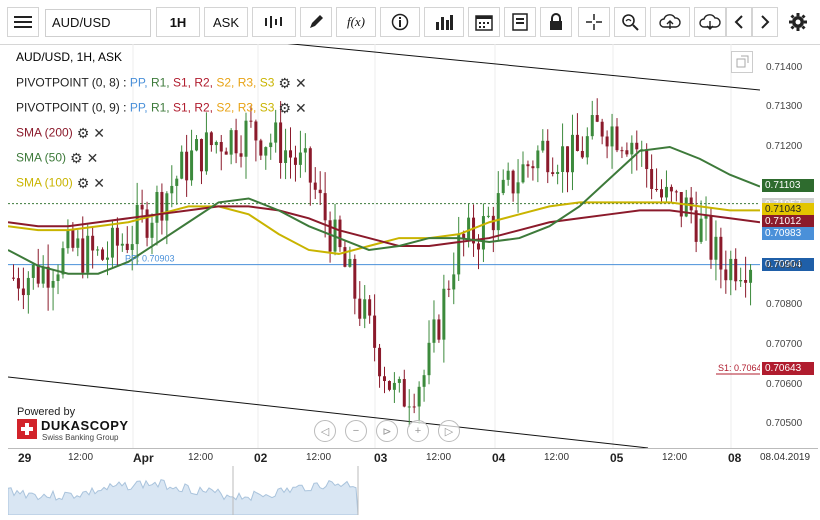  Describe the element at coordinates (710, 22) in the screenshot. I see `cloud-download-icon` at that location.